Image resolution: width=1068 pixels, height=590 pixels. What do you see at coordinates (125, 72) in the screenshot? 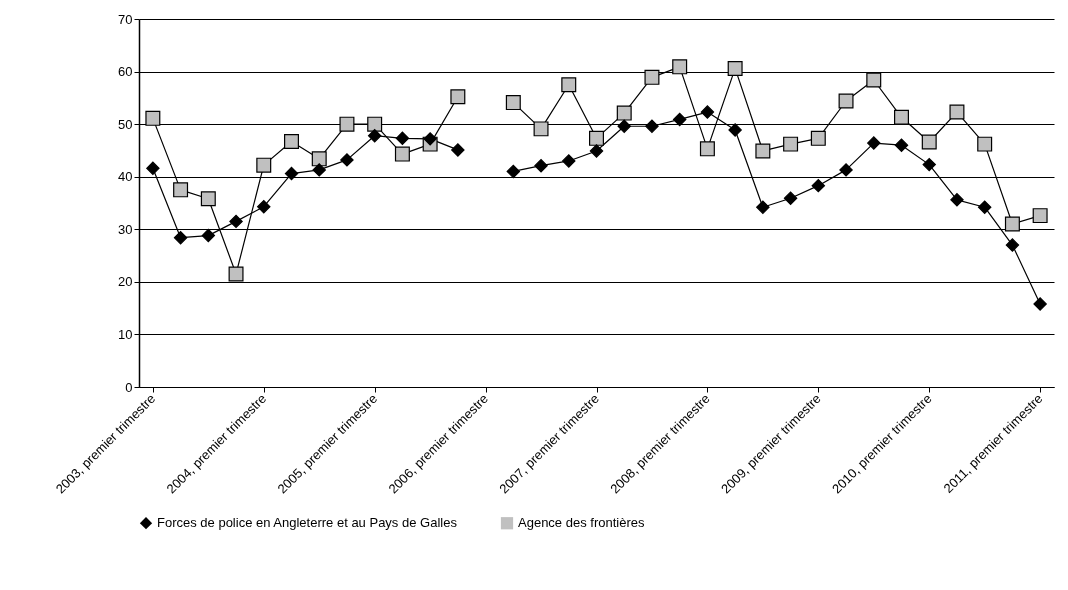
I see `y-tick-label: 60` at bounding box center [125, 72].